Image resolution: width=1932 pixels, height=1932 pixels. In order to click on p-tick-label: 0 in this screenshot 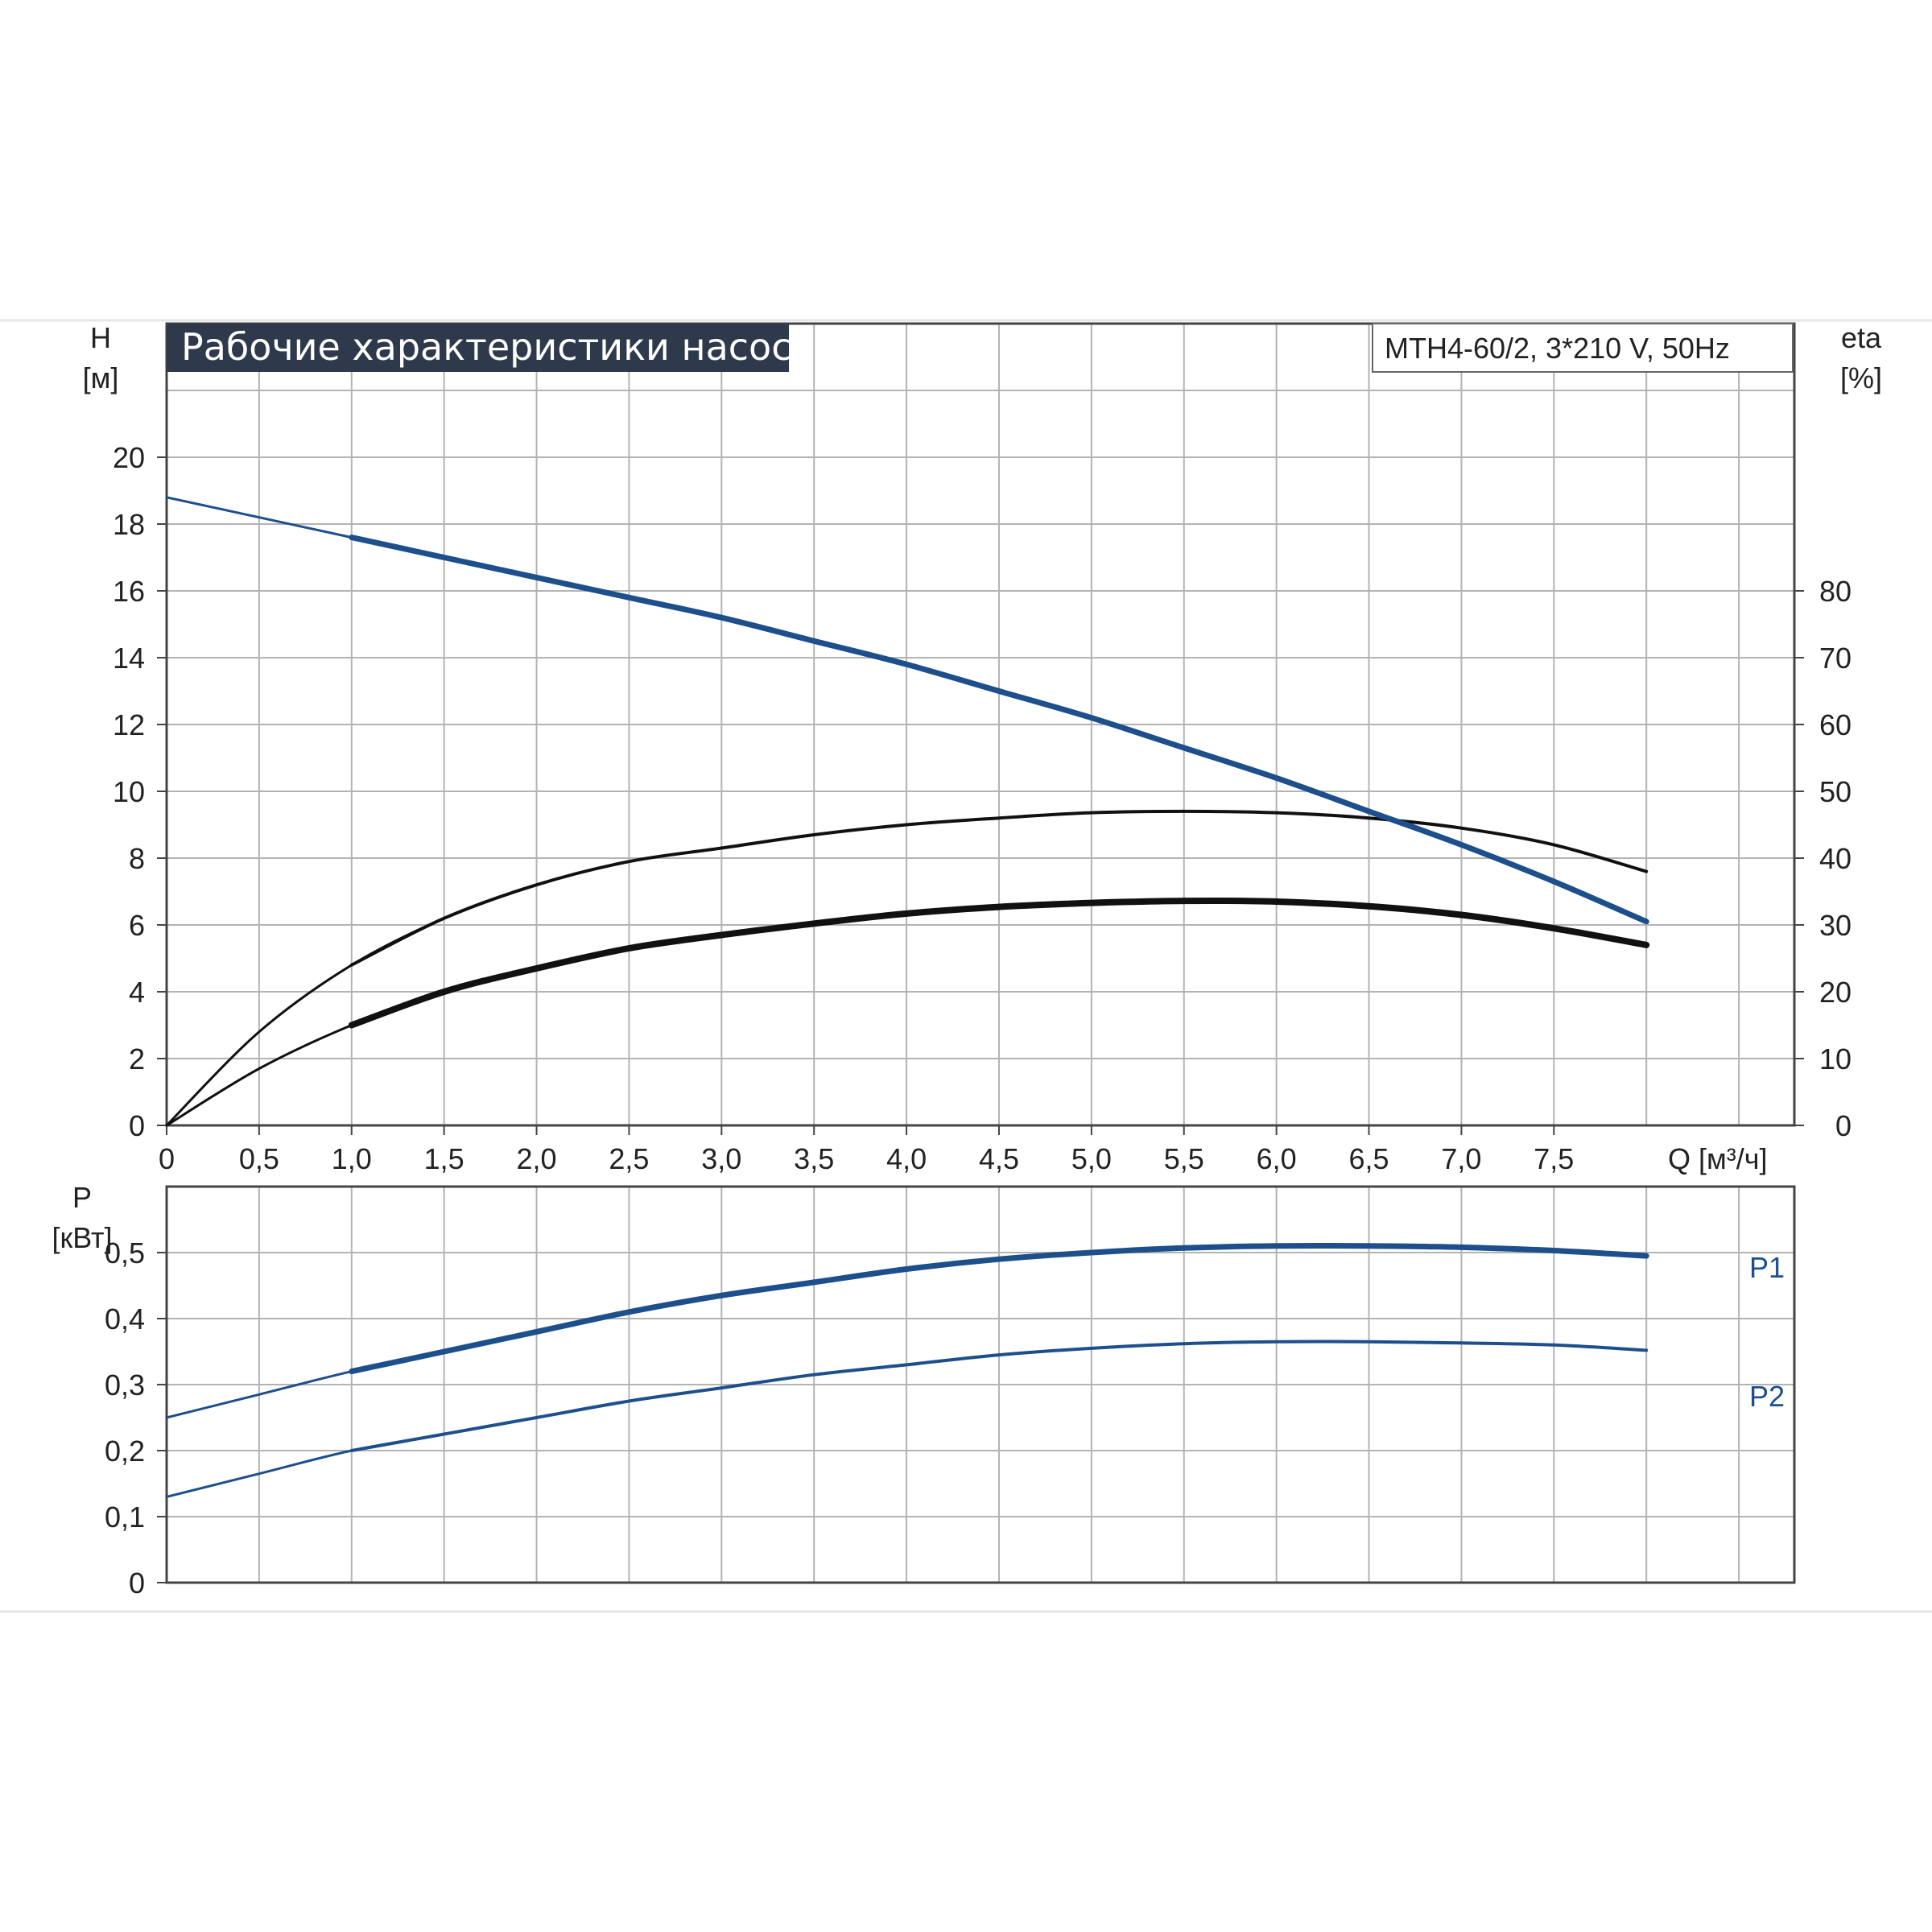, I will do `click(137, 1583)`.